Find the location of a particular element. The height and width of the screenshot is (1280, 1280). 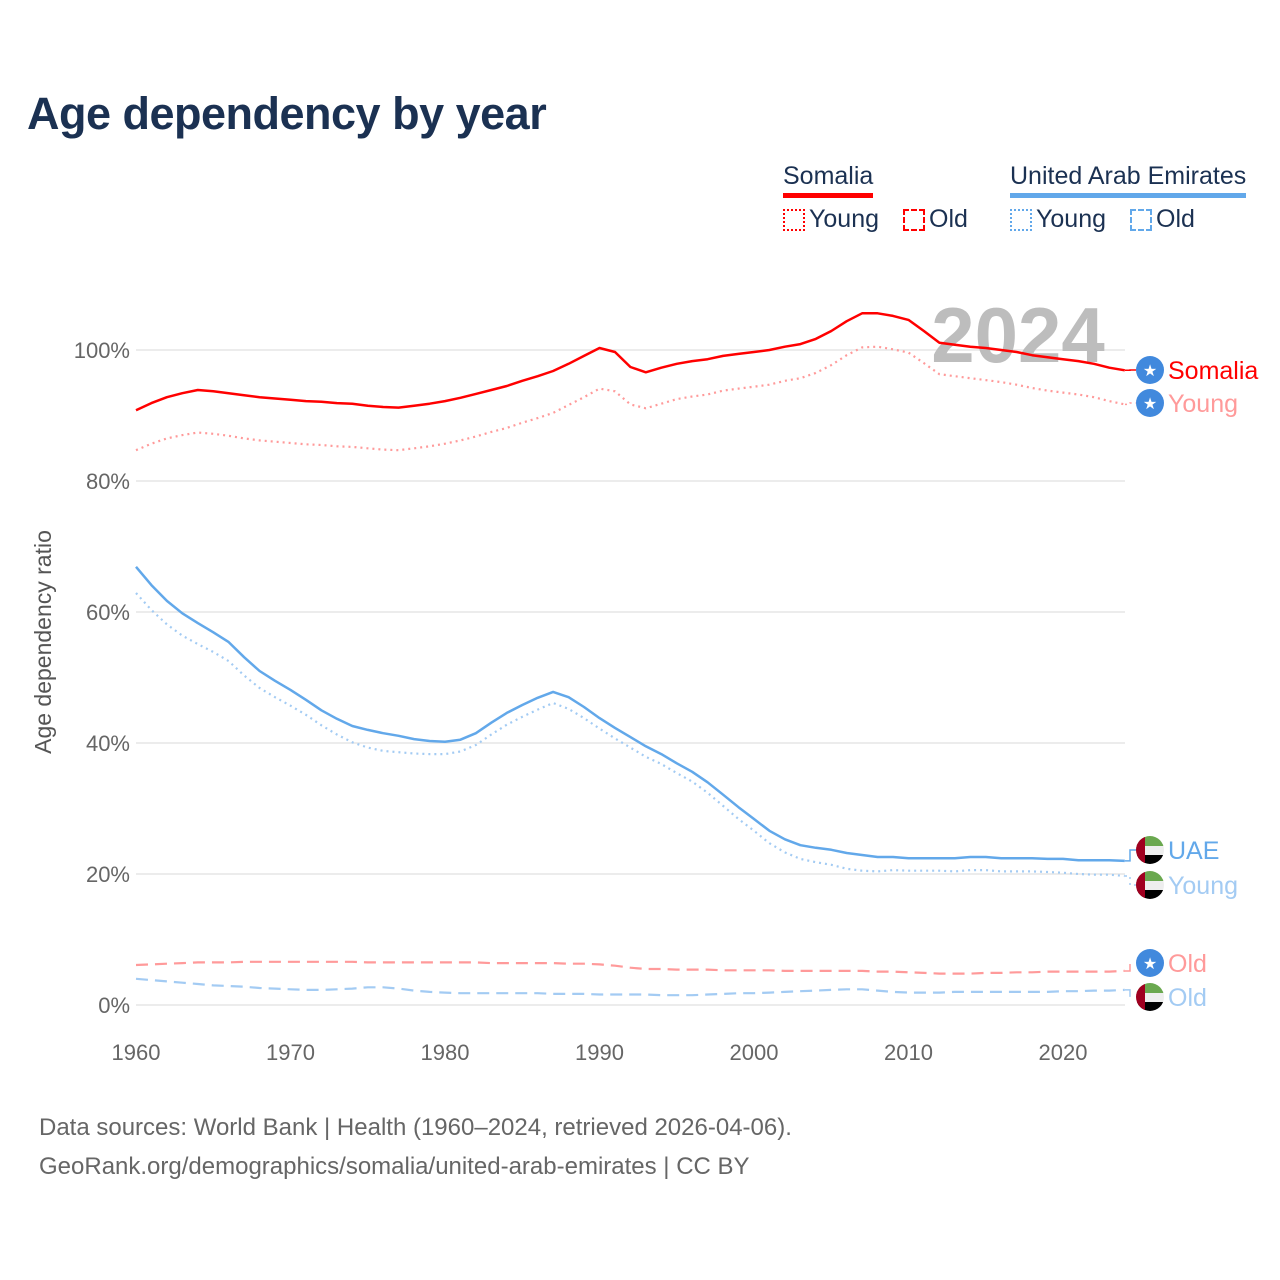

y-tick-label: 0% is located at coordinates (114, 1005).